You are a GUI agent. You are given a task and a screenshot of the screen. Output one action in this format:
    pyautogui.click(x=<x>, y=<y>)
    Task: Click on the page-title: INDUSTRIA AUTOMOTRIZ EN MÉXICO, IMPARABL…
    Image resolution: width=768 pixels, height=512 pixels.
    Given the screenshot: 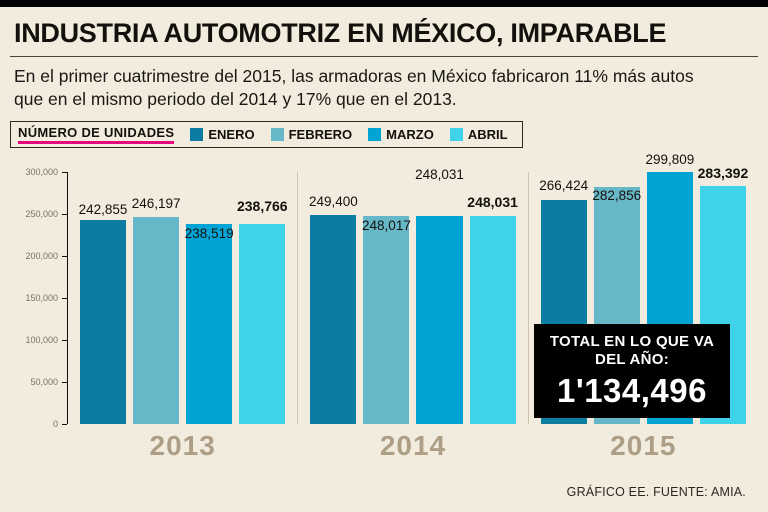 What is the action you would take?
    pyautogui.click(x=340, y=33)
    